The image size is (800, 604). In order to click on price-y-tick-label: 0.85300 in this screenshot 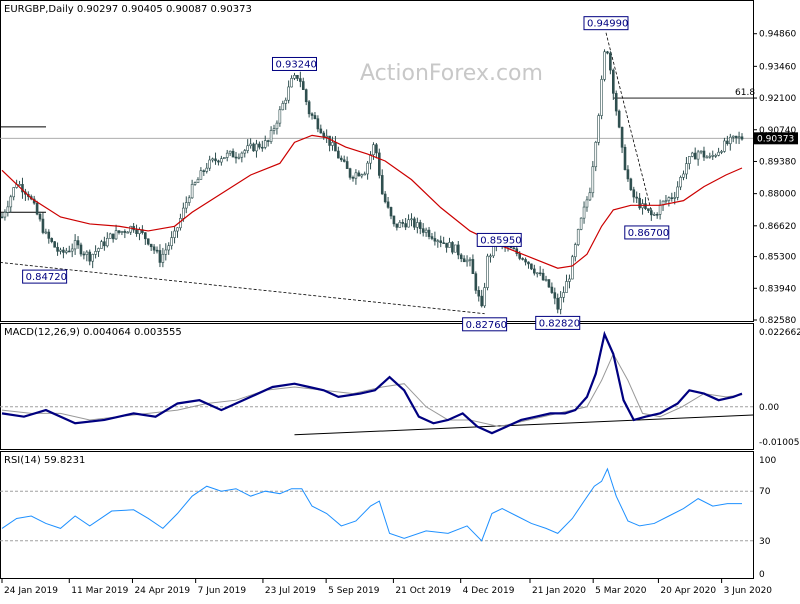, I will do `click(777, 258)`.